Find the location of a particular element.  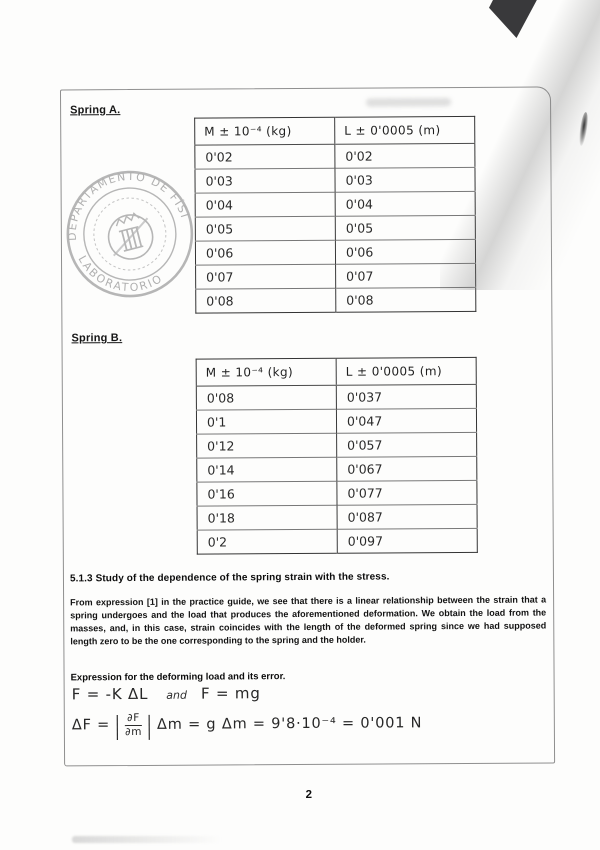

table-row: 0'08 0'037 is located at coordinates (336, 397).